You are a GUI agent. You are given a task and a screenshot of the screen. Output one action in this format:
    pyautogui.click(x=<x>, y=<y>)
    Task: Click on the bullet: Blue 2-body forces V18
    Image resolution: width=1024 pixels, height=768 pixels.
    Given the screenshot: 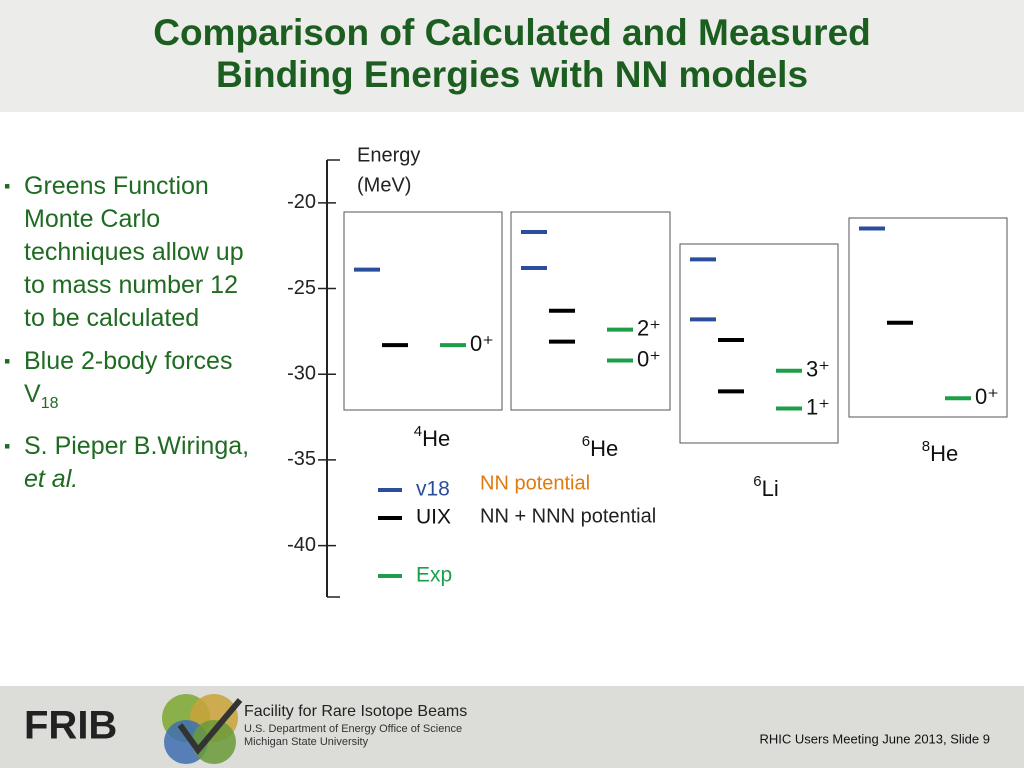 What is the action you would take?
    pyautogui.click(x=133, y=382)
    